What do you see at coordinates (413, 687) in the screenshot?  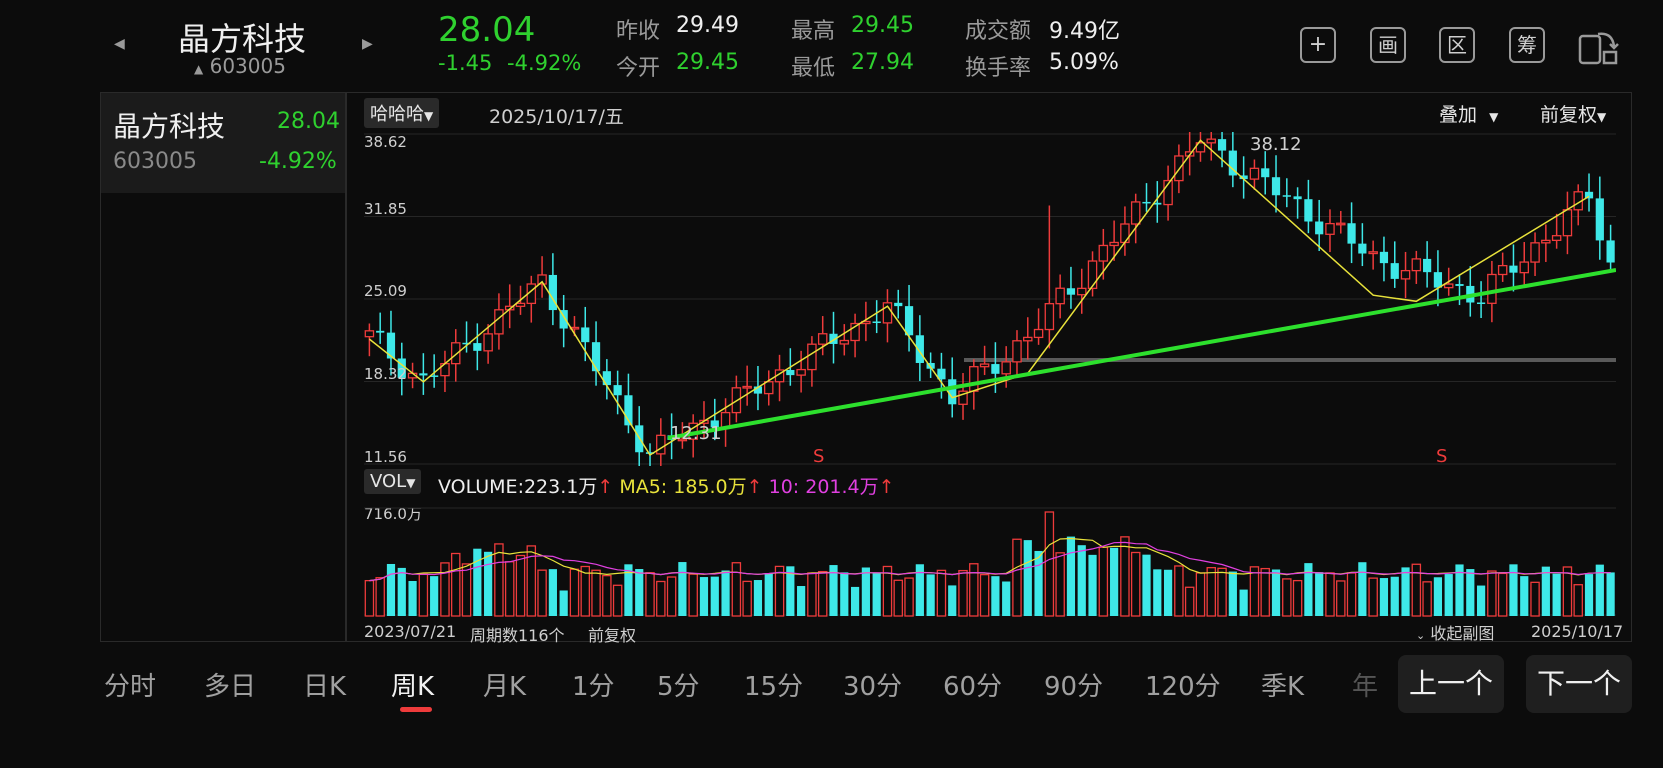 I see `tab-weekly-k: 周K` at bounding box center [413, 687].